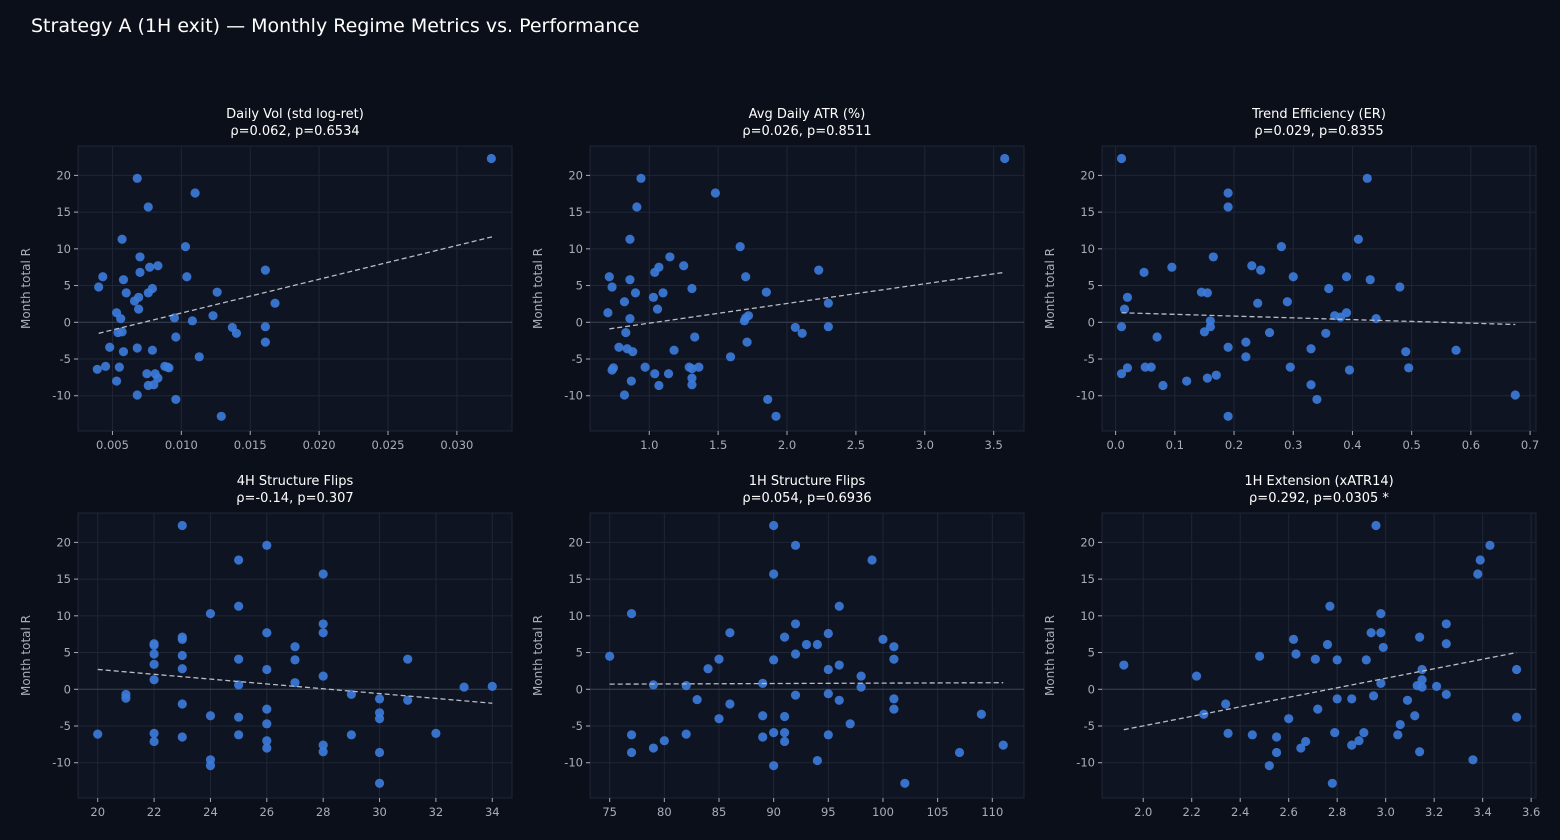  Describe the element at coordinates (492, 812) in the screenshot. I see `panel-4-x-tick-label: 34` at that location.